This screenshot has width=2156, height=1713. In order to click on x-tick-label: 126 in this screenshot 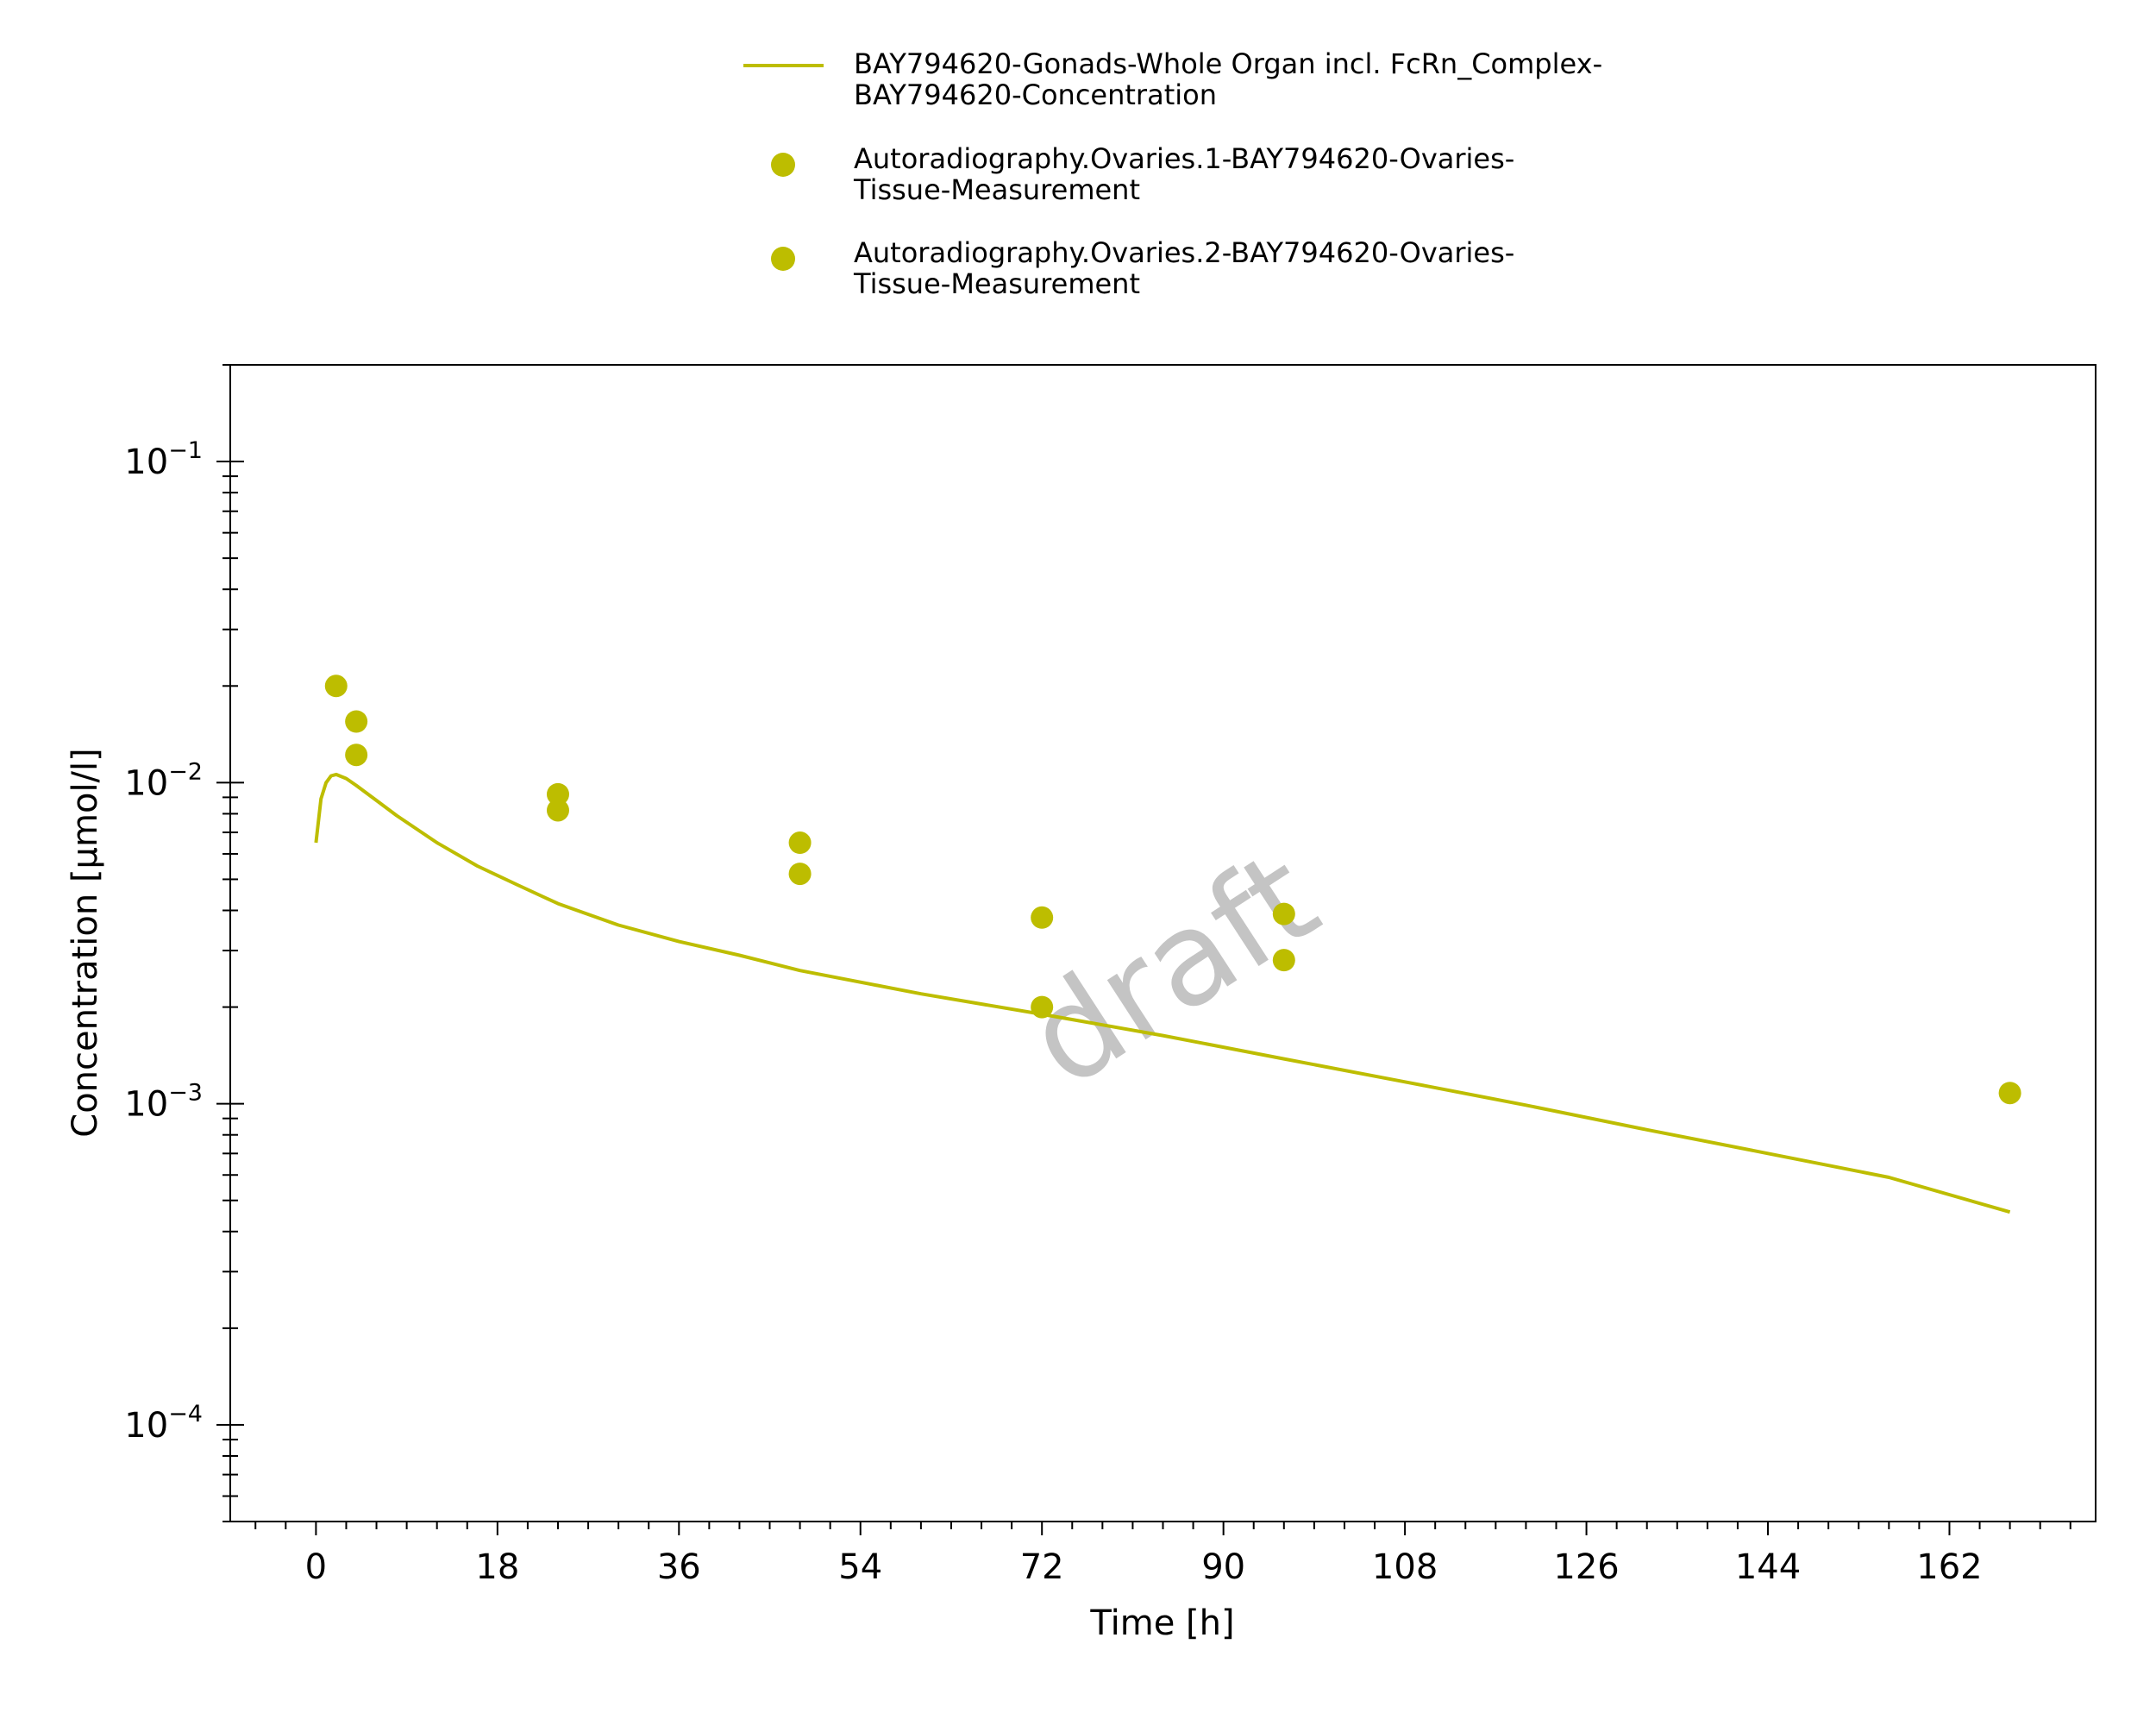, I will do `click(1586, 1567)`.